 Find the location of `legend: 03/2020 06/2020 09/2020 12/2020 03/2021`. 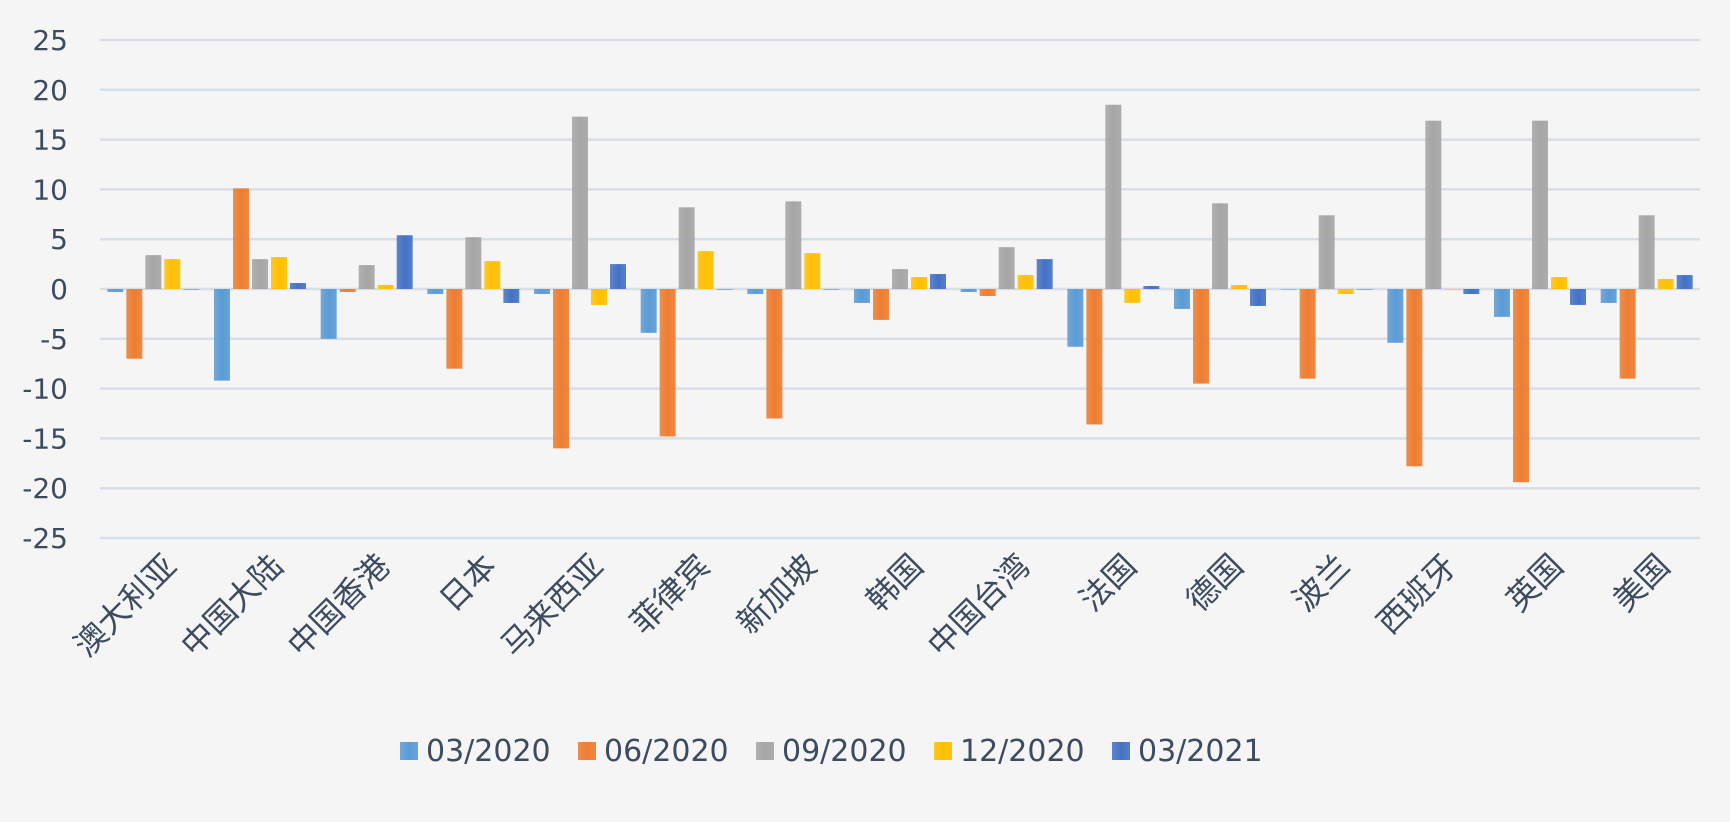

legend: 03/2020 06/2020 09/2020 12/2020 03/2021 is located at coordinates (831, 751).